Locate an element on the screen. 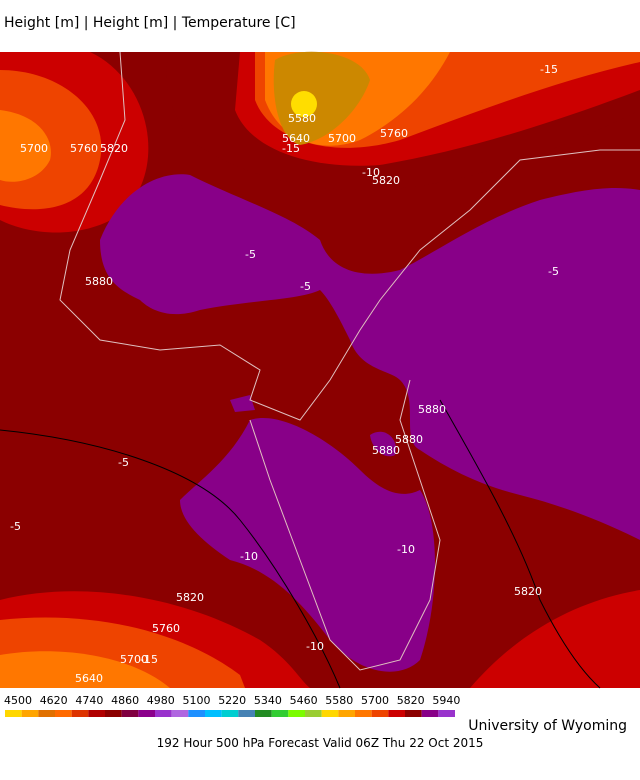 This screenshot has height=780, width=640. credit: University of Wyoming is located at coordinates (547, 726).